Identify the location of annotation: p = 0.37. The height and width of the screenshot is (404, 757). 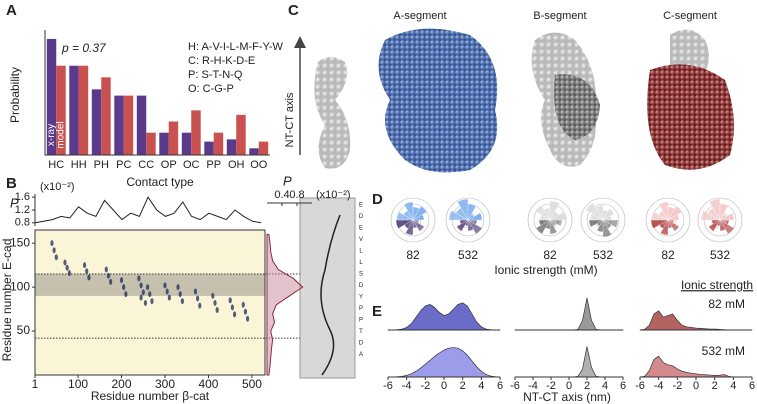
(84, 48).